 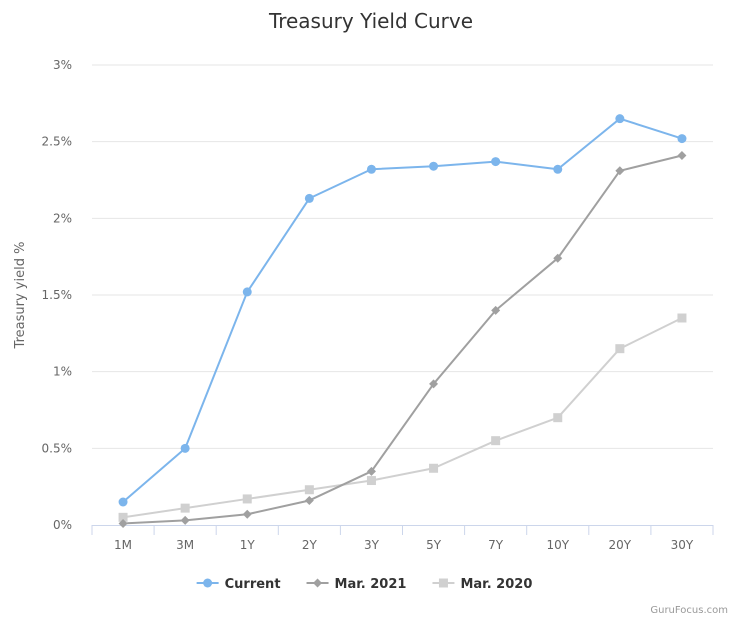 I want to click on legend-label: Current, so click(x=253, y=584).